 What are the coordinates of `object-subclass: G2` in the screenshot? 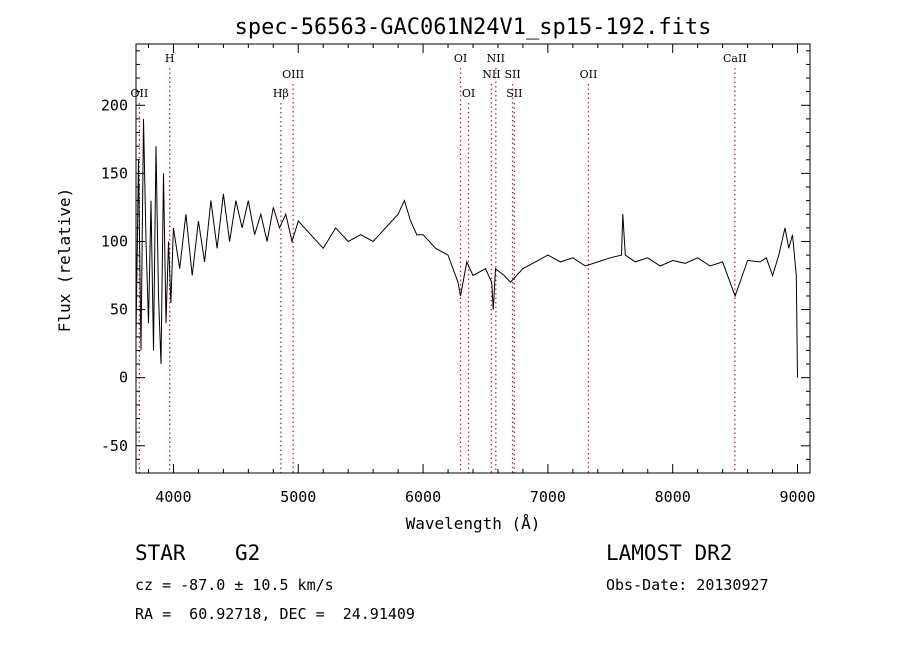 It's located at (248, 553).